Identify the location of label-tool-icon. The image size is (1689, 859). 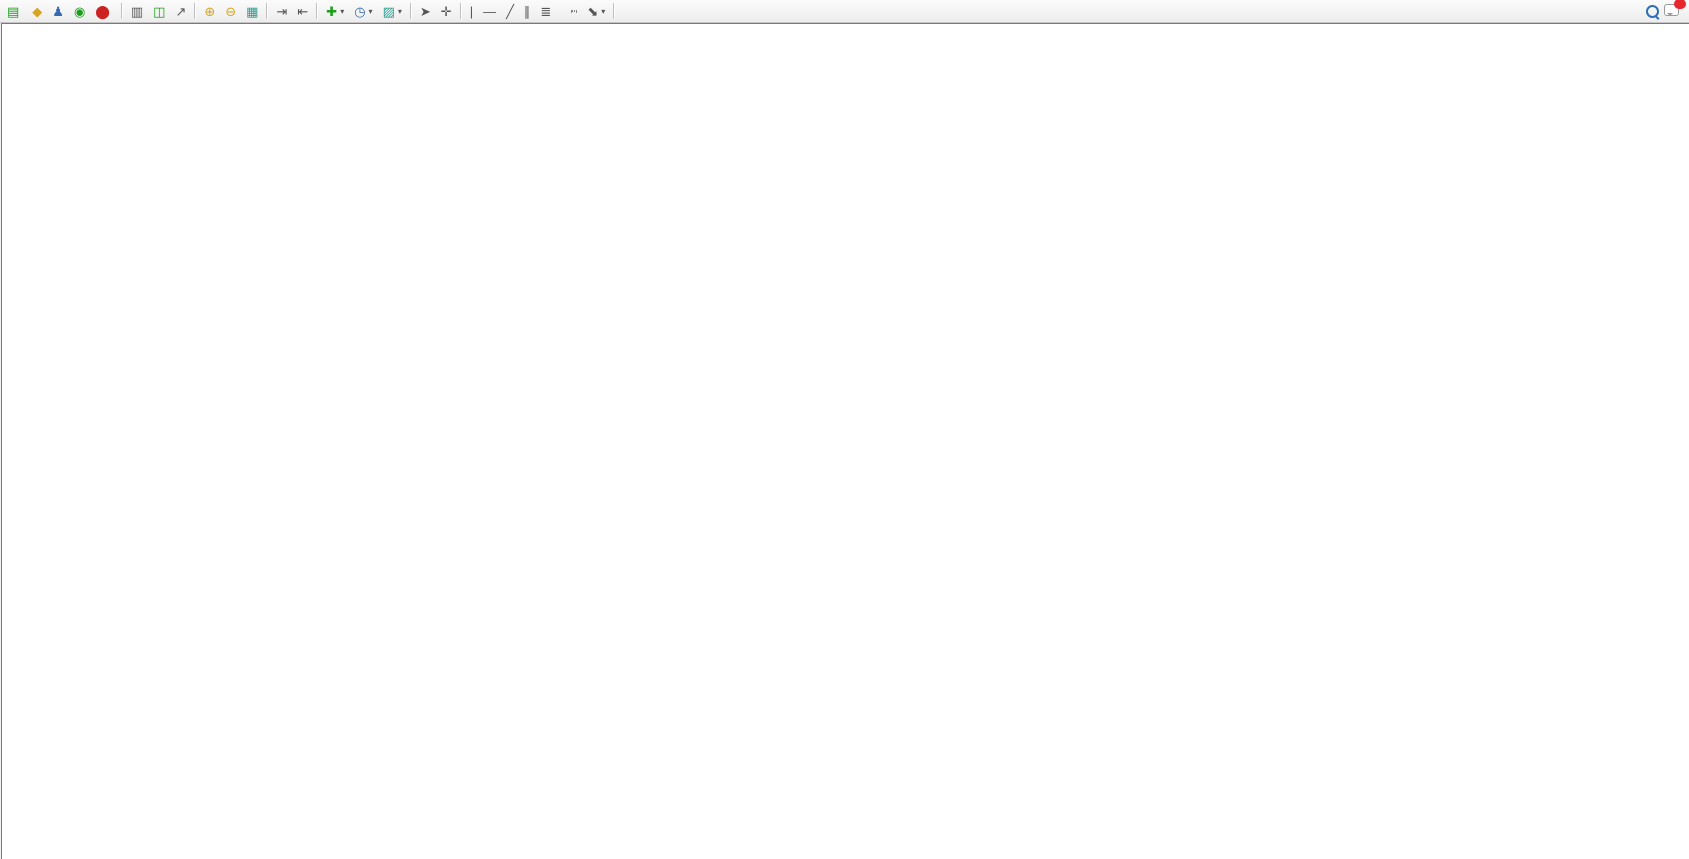
(574, 11).